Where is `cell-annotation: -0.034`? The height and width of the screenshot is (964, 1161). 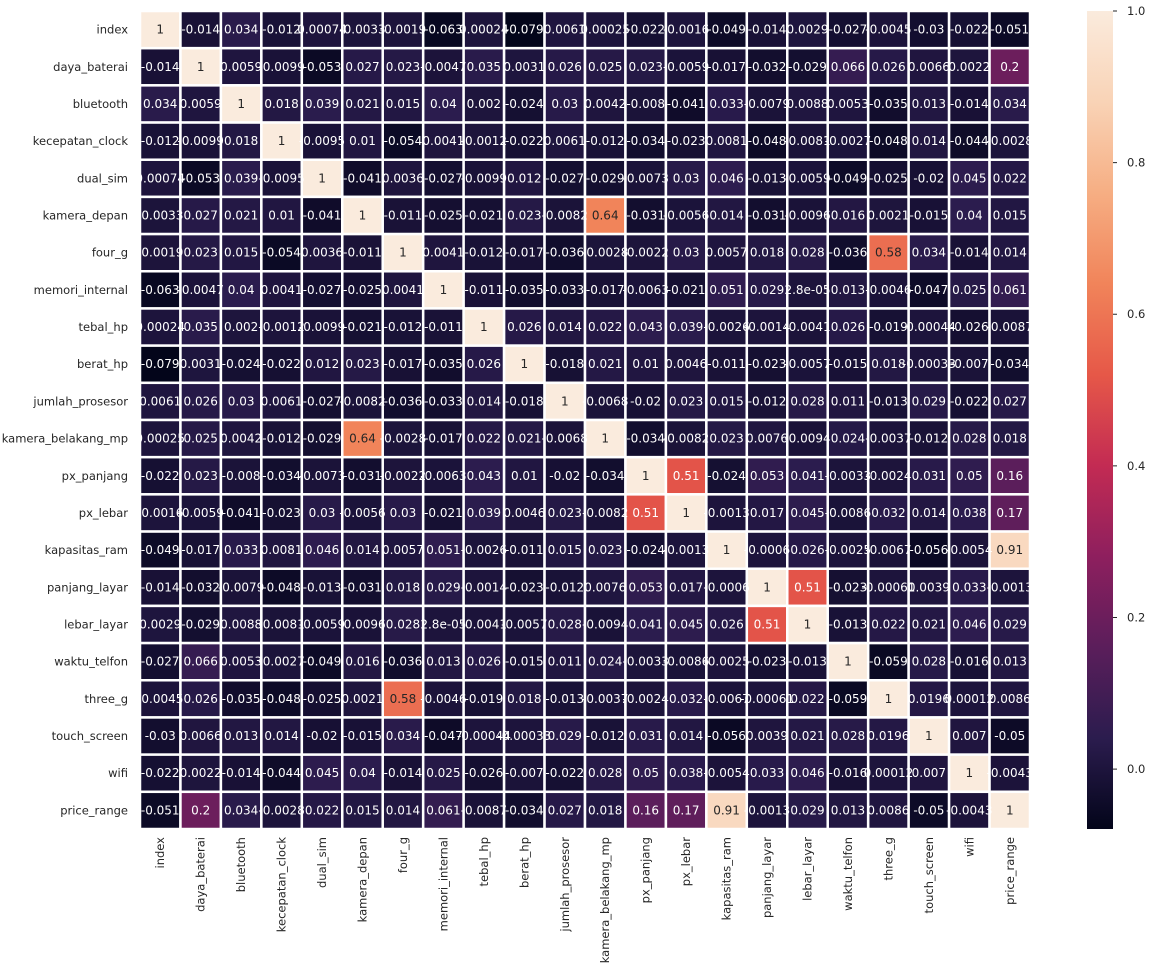
cell-annotation: -0.034 is located at coordinates (605, 476).